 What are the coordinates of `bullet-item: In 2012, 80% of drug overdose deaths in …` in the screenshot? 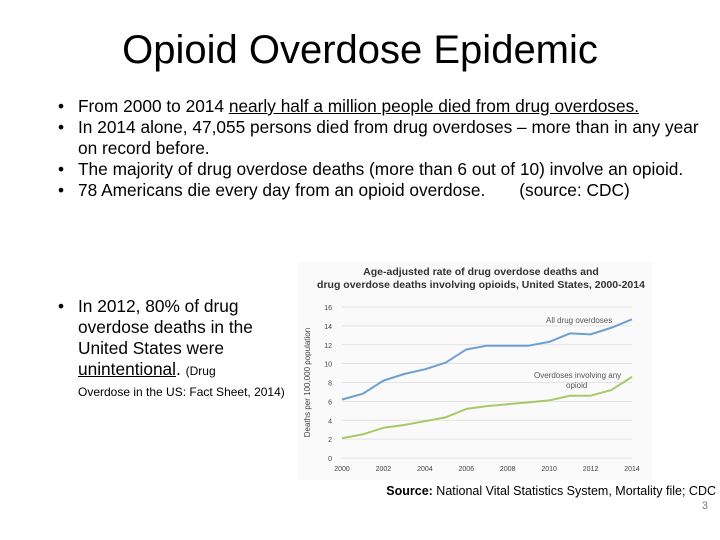 It's located at (171, 348).